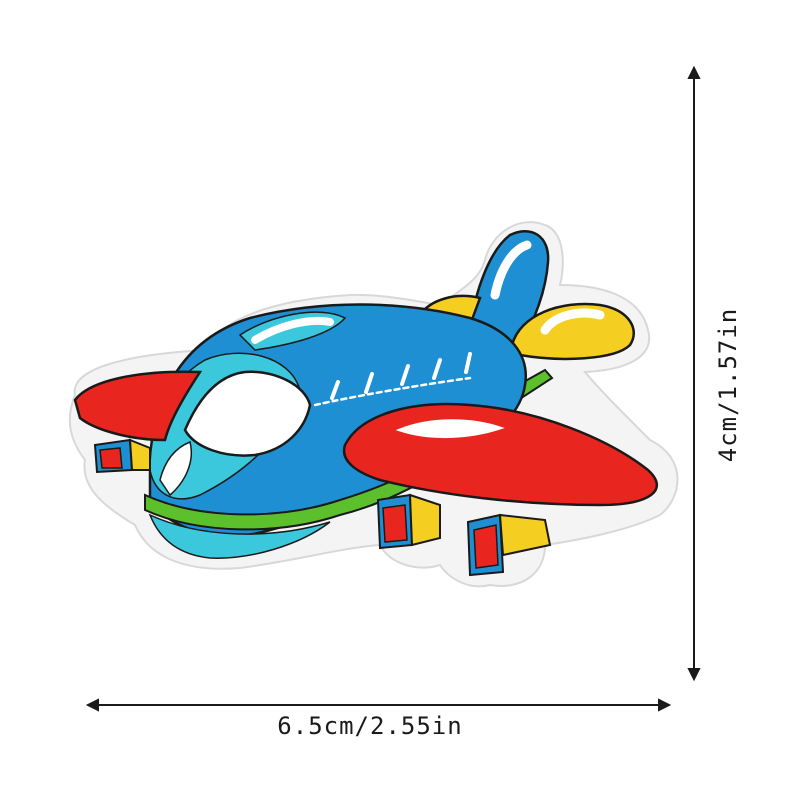 This screenshot has width=800, height=804. Describe the element at coordinates (370, 726) in the screenshot. I see `width-dimension-label: 6.5cm/2.55in` at that location.